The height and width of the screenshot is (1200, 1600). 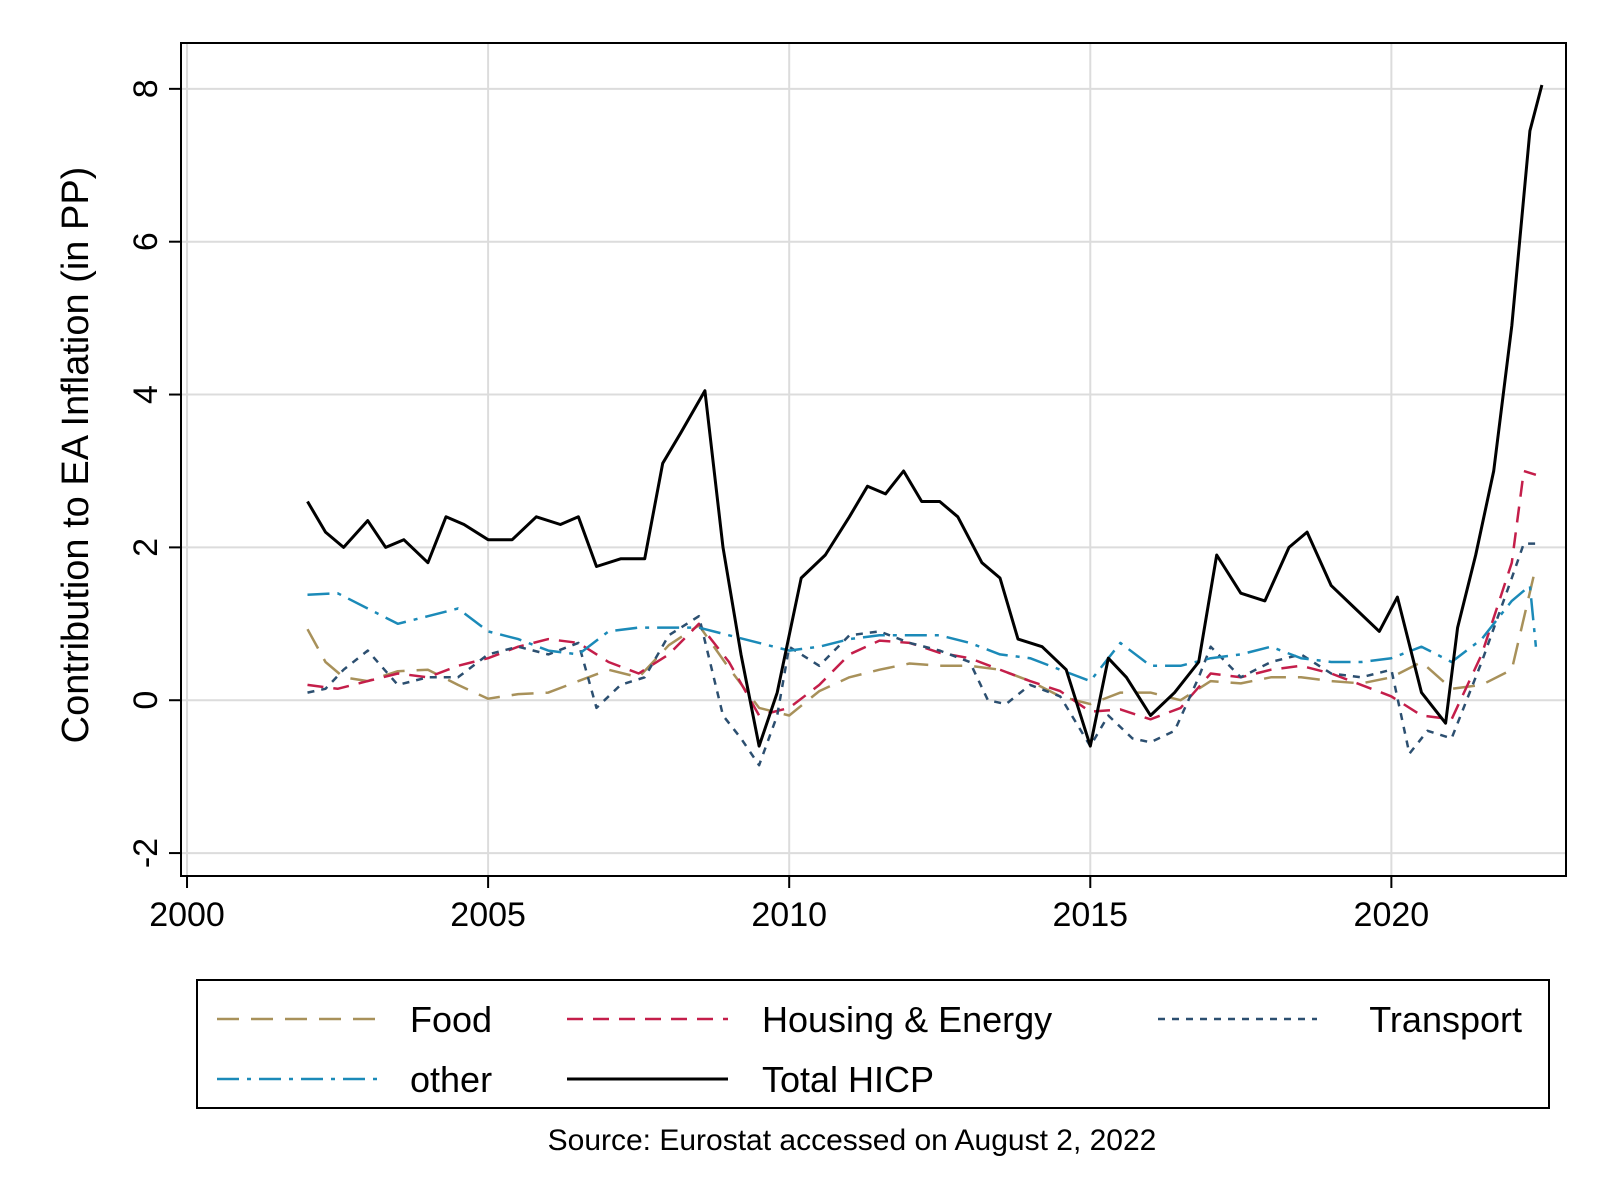 I want to click on x-tick-label: 2010, so click(x=789, y=915).